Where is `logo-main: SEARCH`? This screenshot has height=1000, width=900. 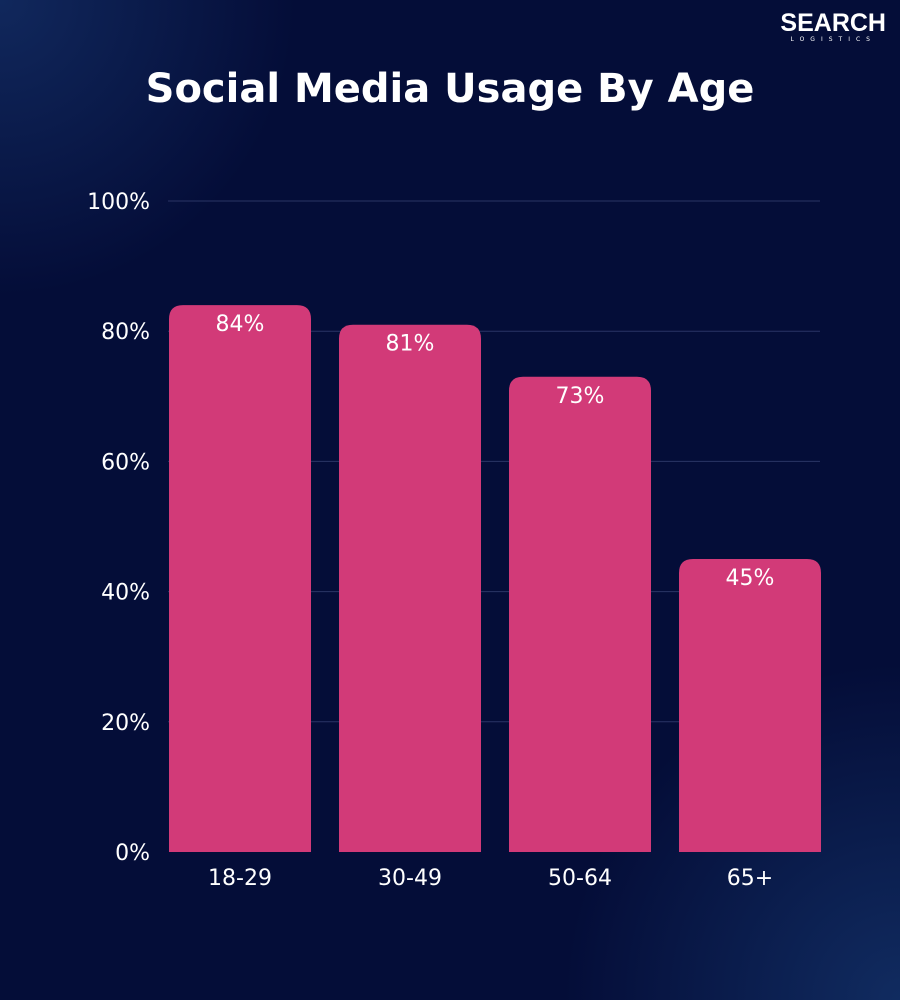
logo-main: SEARCH is located at coordinates (833, 23).